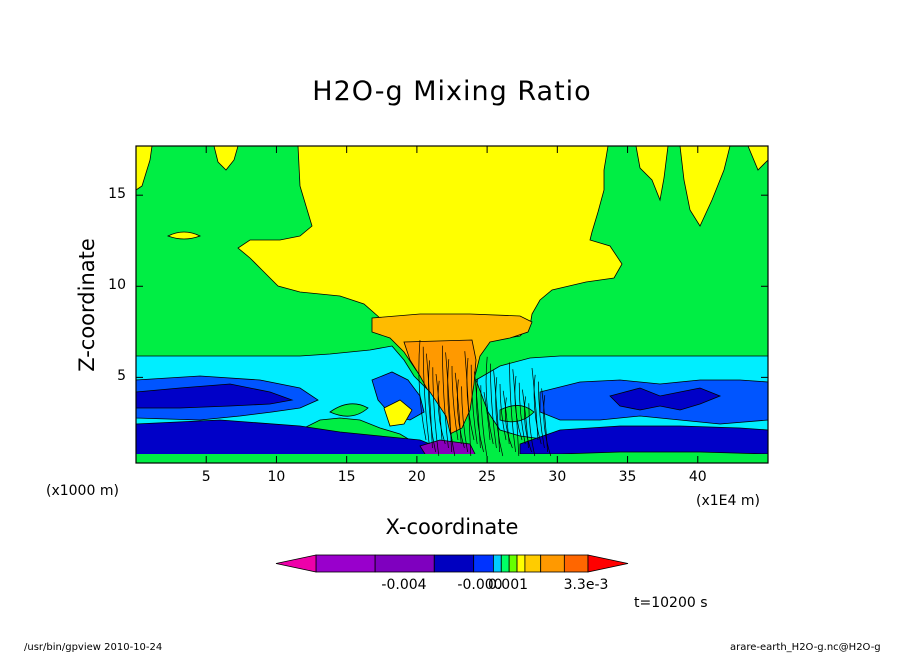 The image size is (904, 654). Describe the element at coordinates (117, 285) in the screenshot. I see `y-tick-label: 10` at that location.